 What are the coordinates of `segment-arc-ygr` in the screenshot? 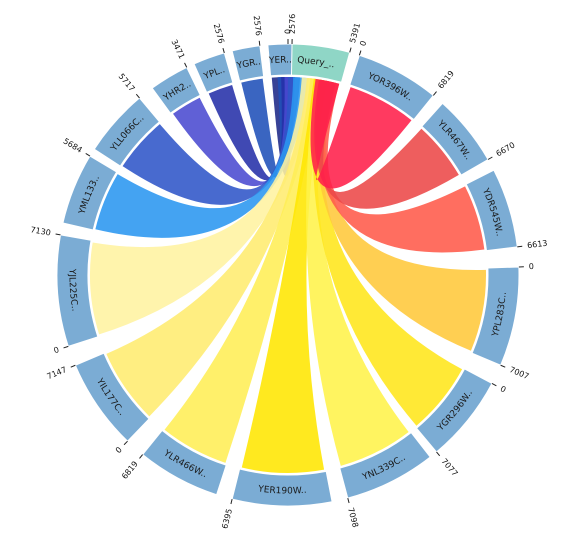 It's located at (248, 63).